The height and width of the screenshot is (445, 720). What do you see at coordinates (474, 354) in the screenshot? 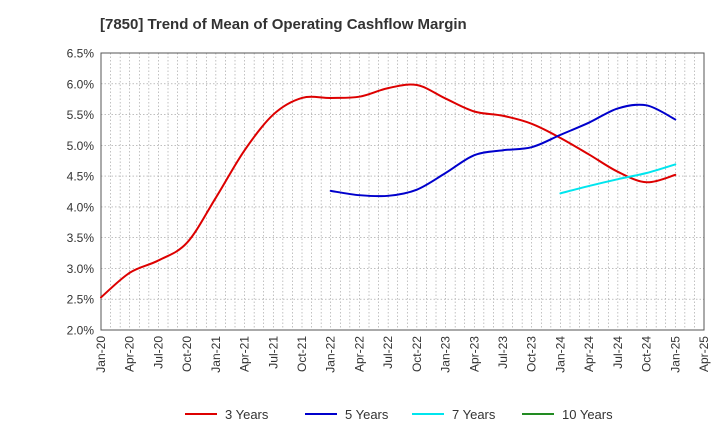
I see `x-tick-label: Apr-23` at bounding box center [474, 354].